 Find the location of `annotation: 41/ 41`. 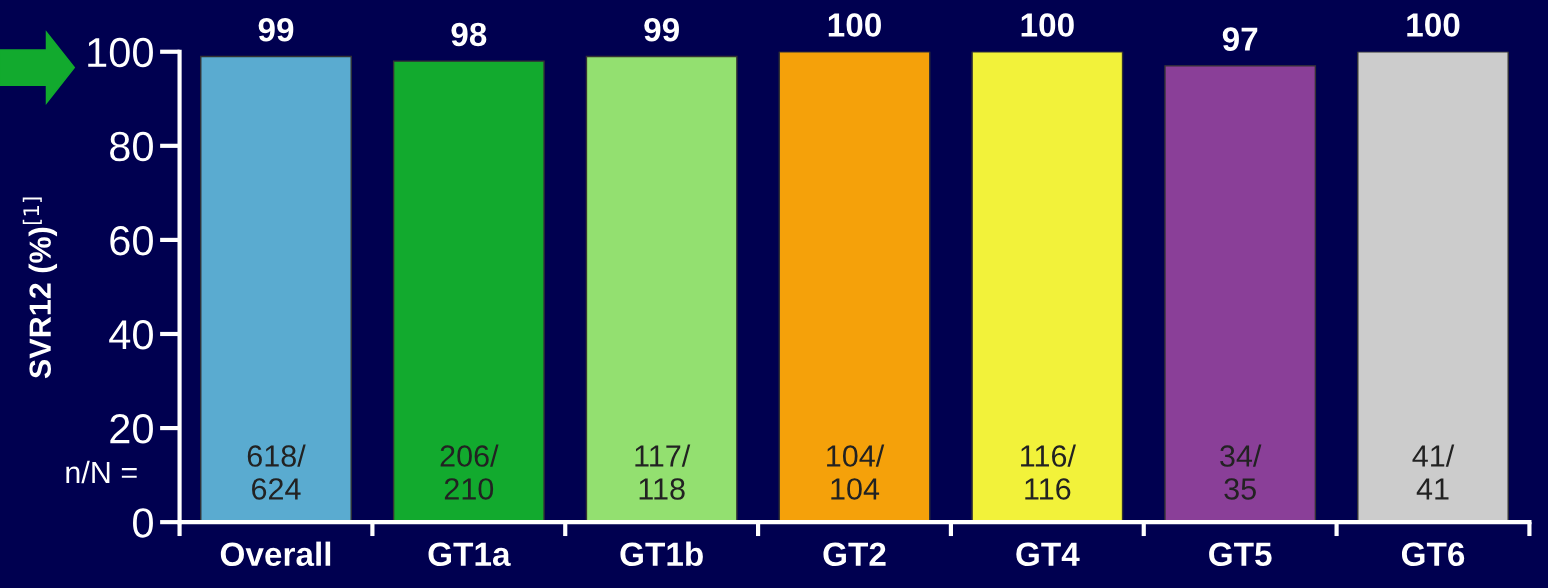

annotation: 41/ 41 is located at coordinates (1433, 472).